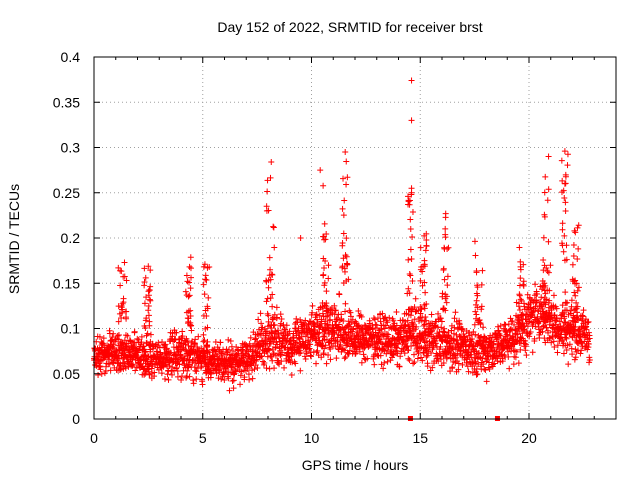 The image size is (640, 480). I want to click on y-tick-label: 0.1, so click(71, 329).